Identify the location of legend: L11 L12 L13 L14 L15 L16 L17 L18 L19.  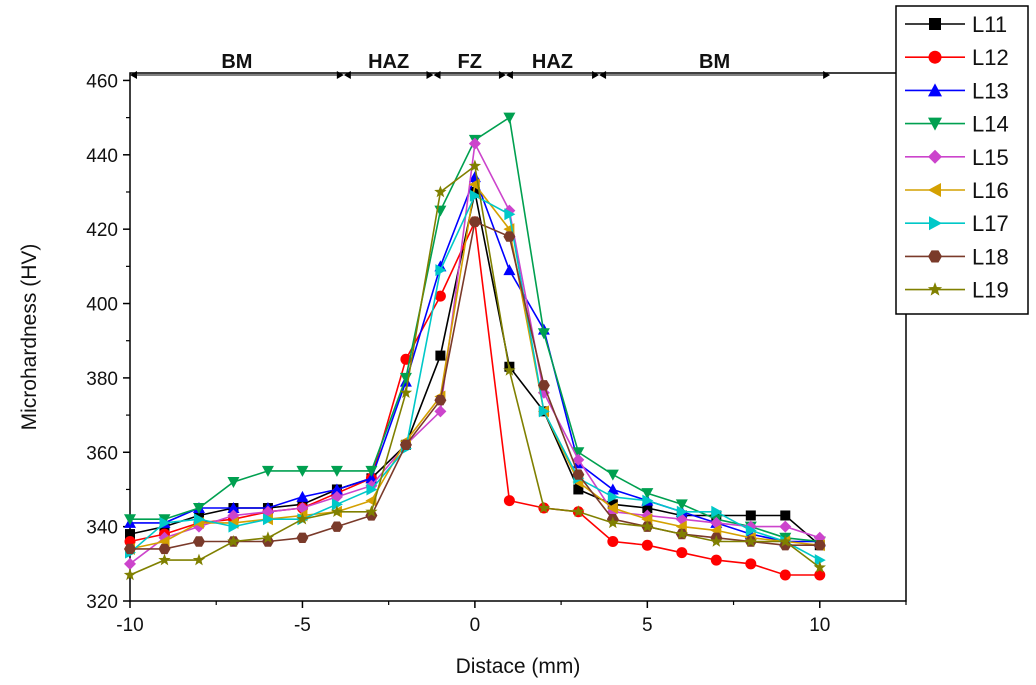
(962, 160).